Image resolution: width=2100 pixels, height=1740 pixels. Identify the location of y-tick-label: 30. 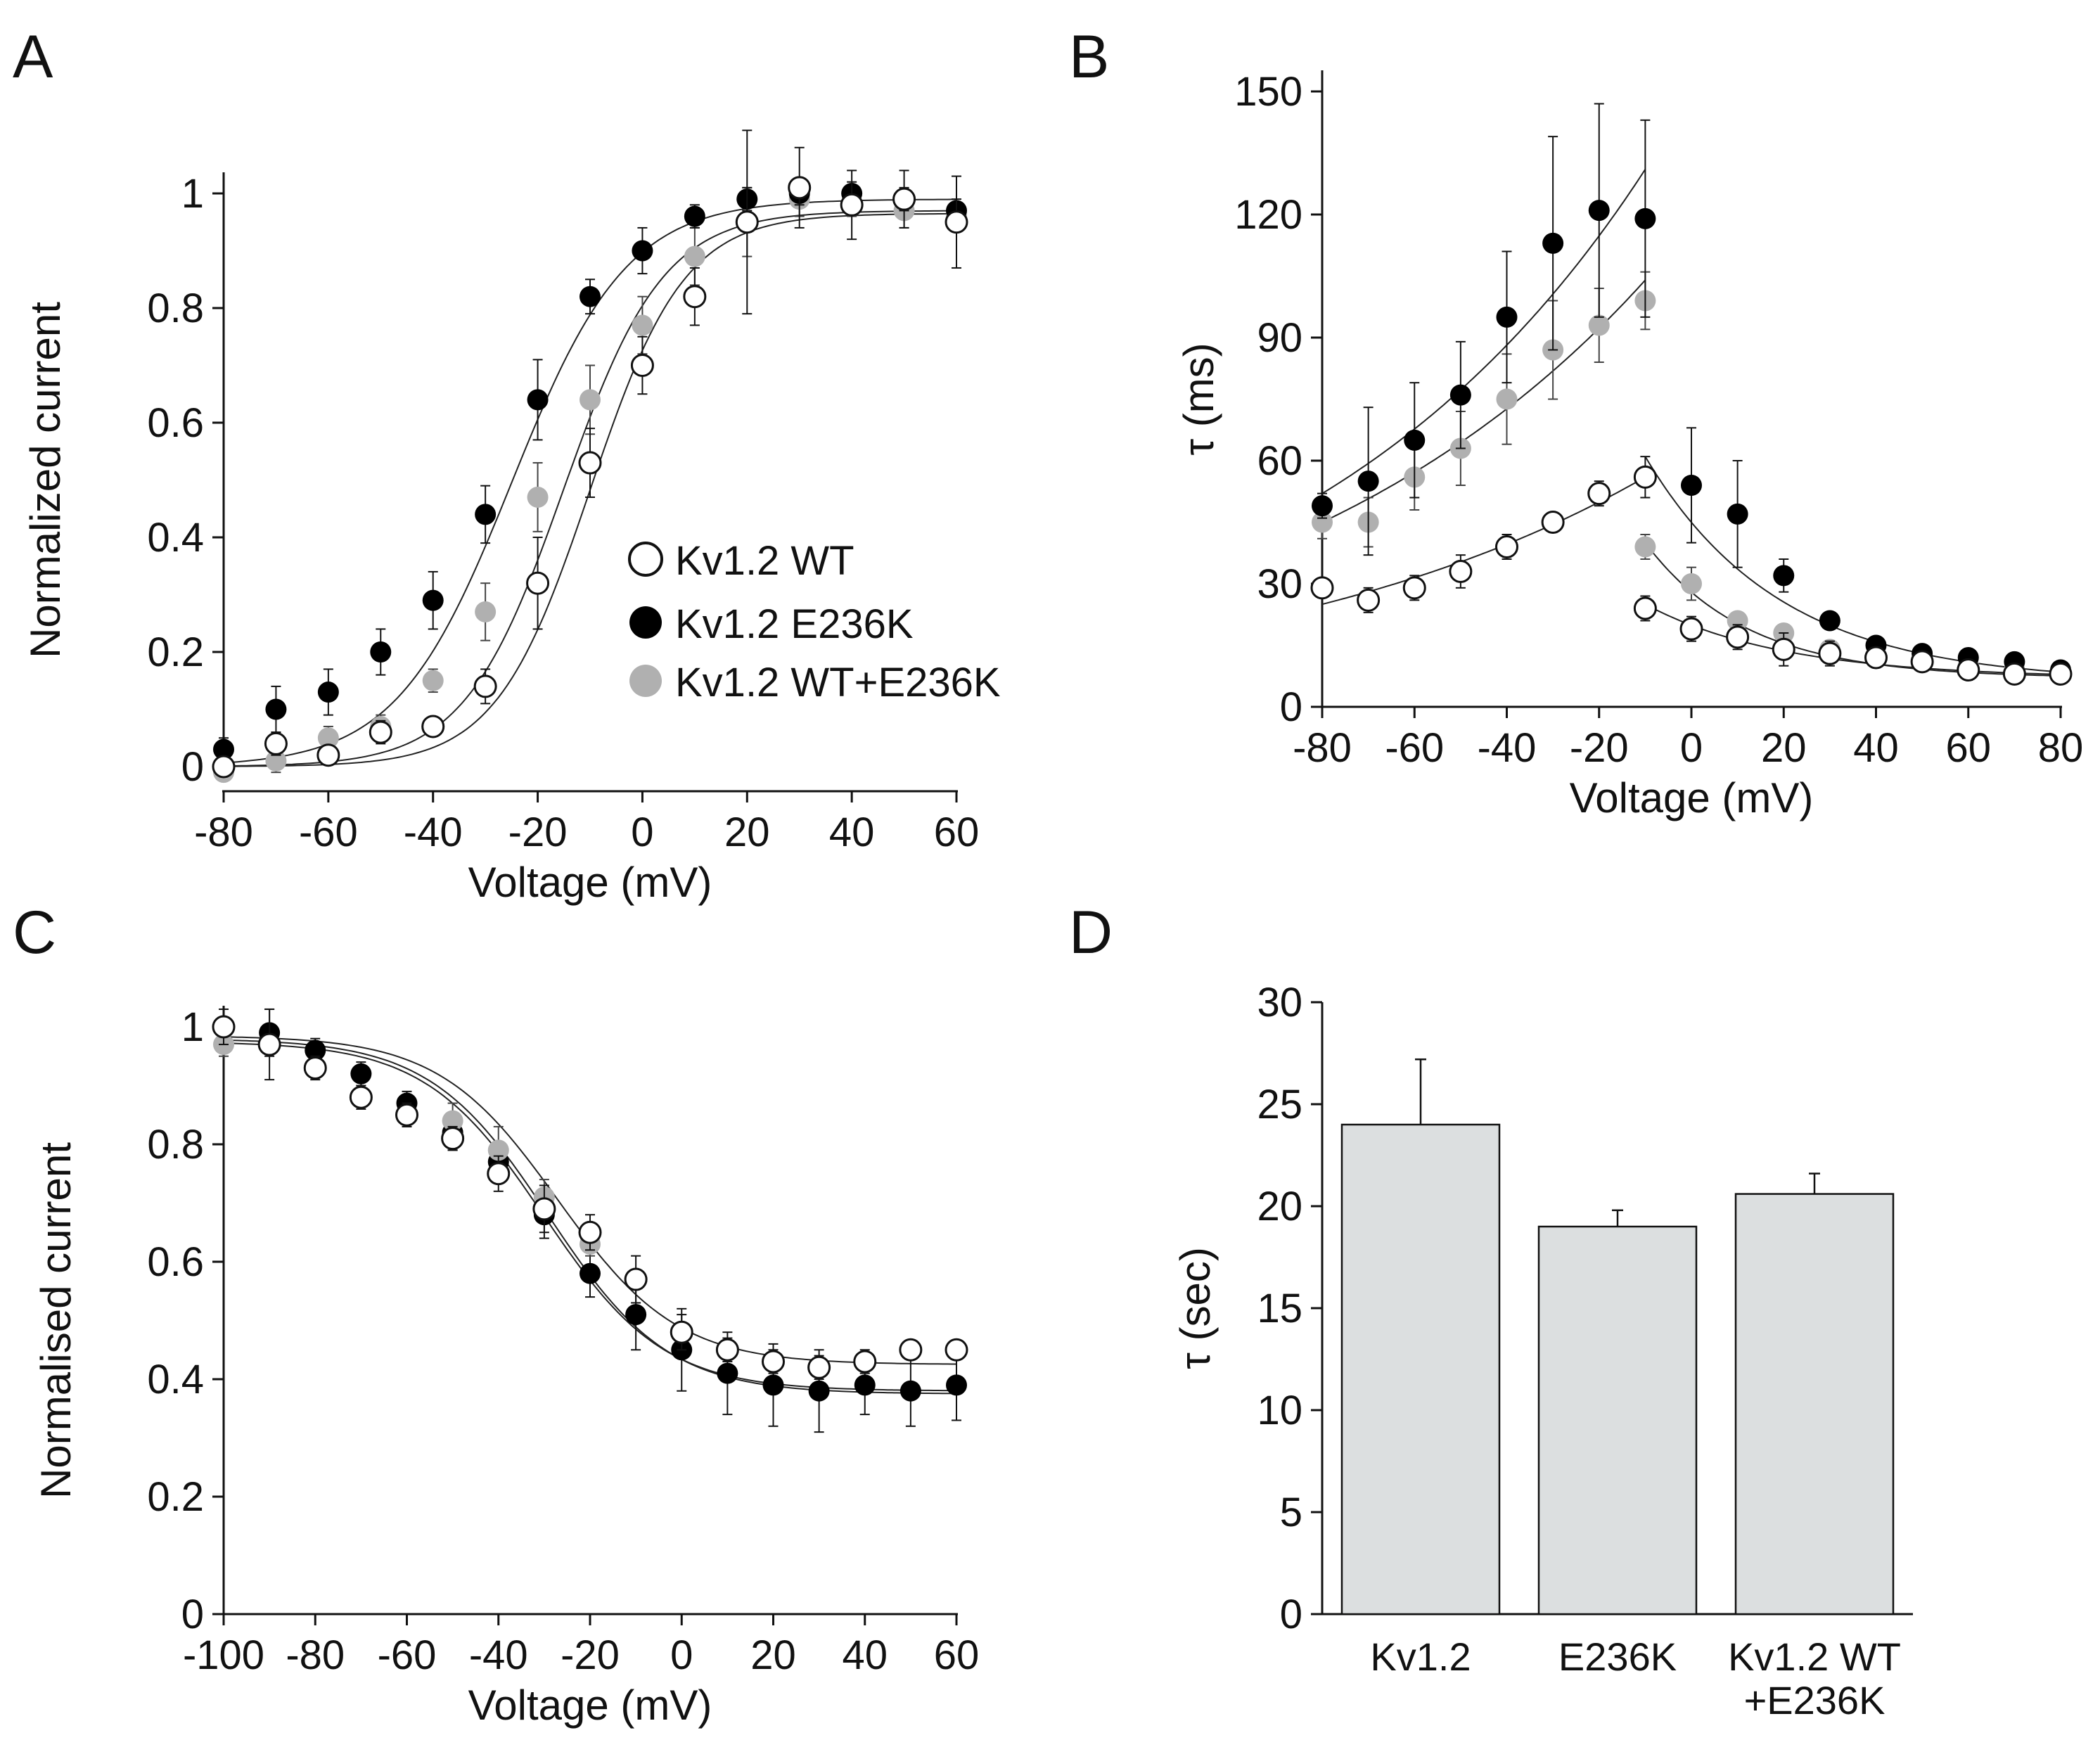
(1279, 1002).